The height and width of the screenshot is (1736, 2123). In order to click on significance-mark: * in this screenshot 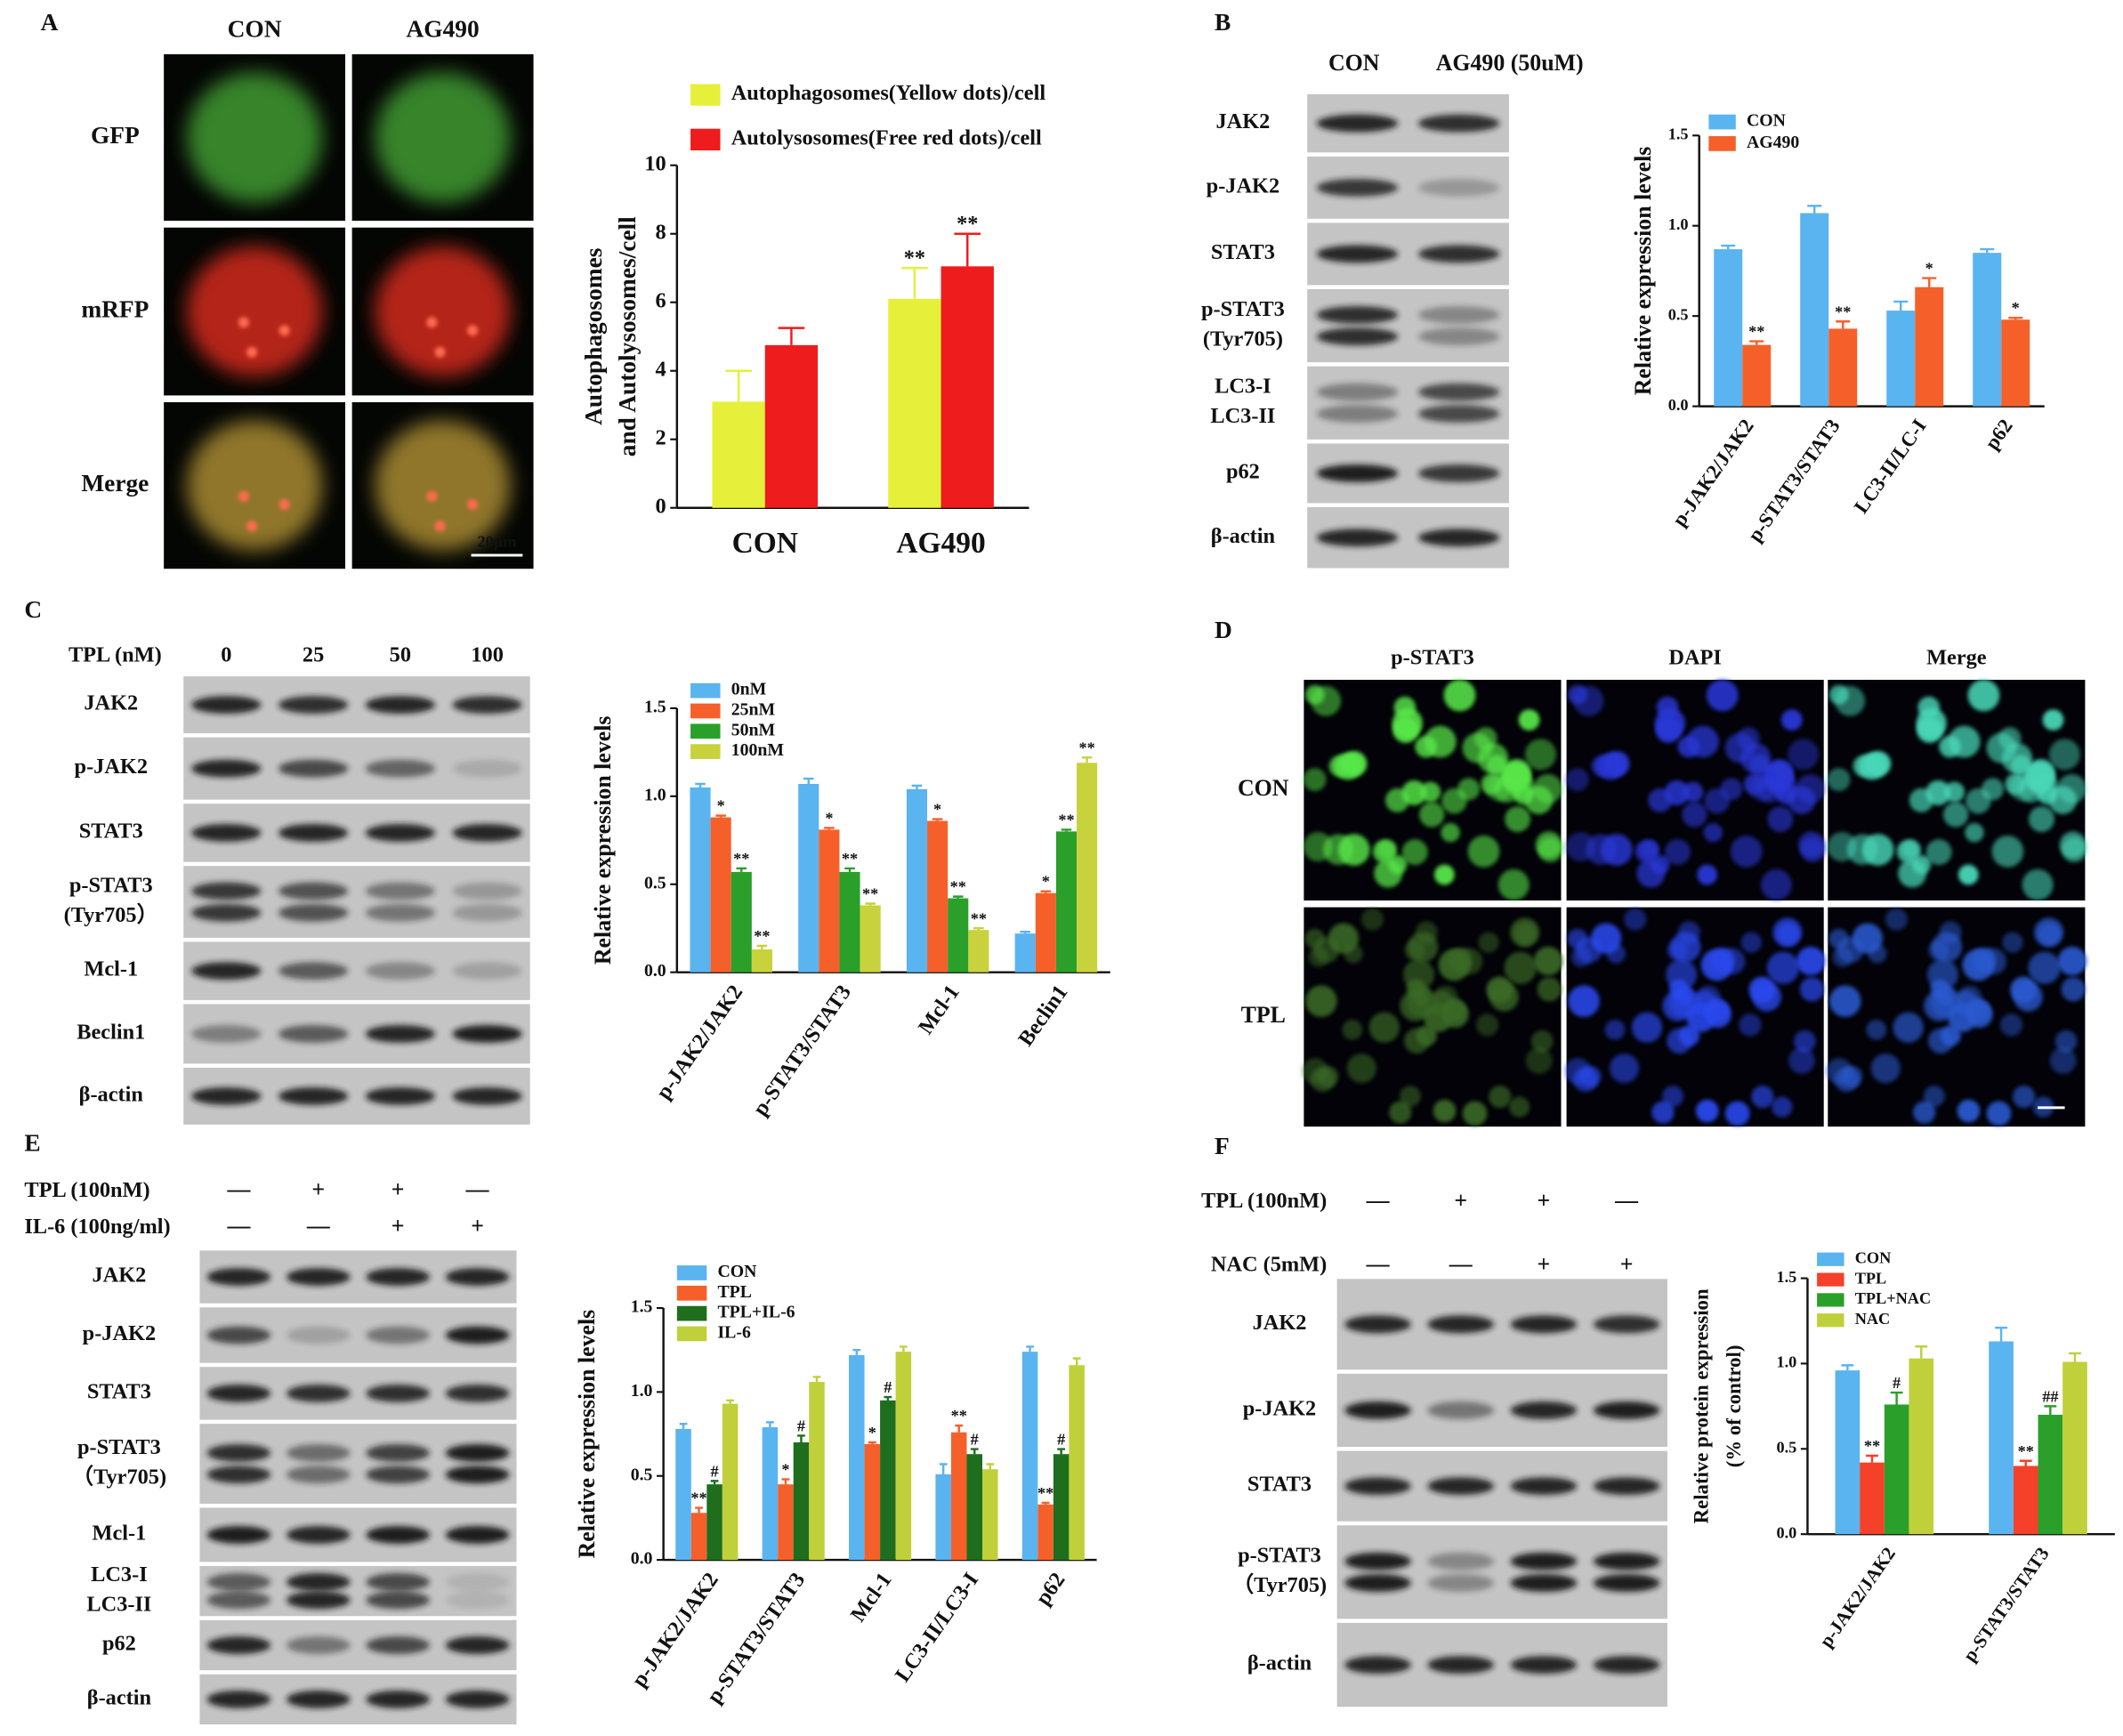, I will do `click(872, 1432)`.